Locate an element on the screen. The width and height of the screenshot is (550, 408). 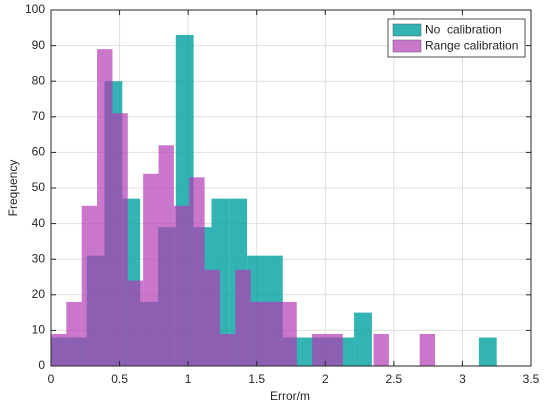
y-tick-label: 100 is located at coordinates (35, 9).